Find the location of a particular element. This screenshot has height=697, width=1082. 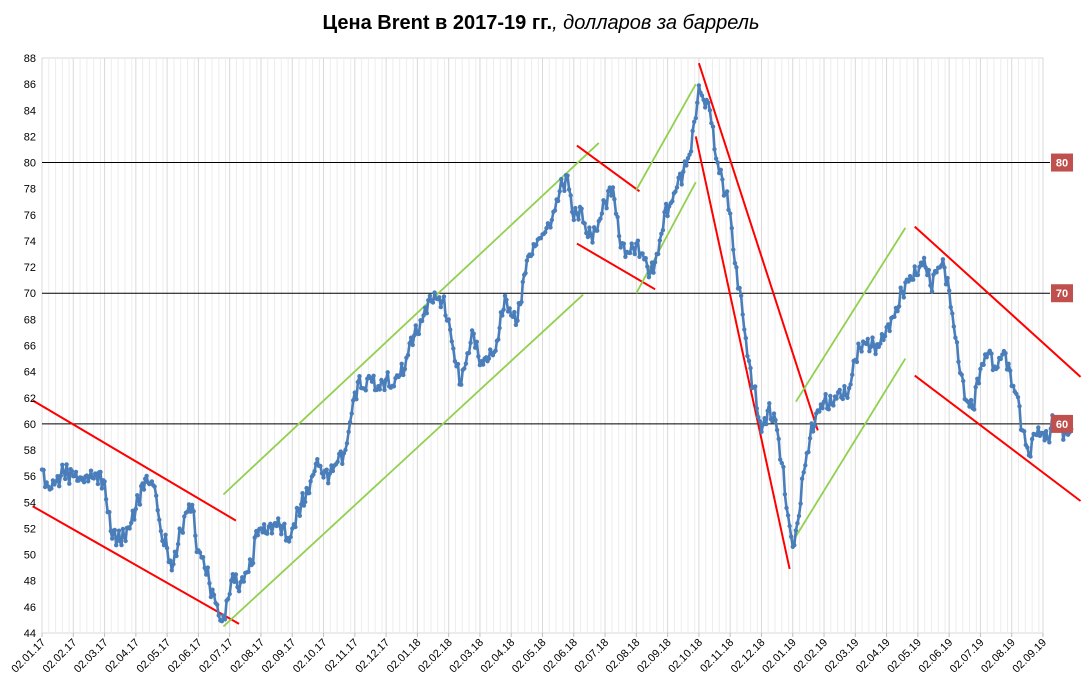

level-badge-box is located at coordinates (1062, 293).